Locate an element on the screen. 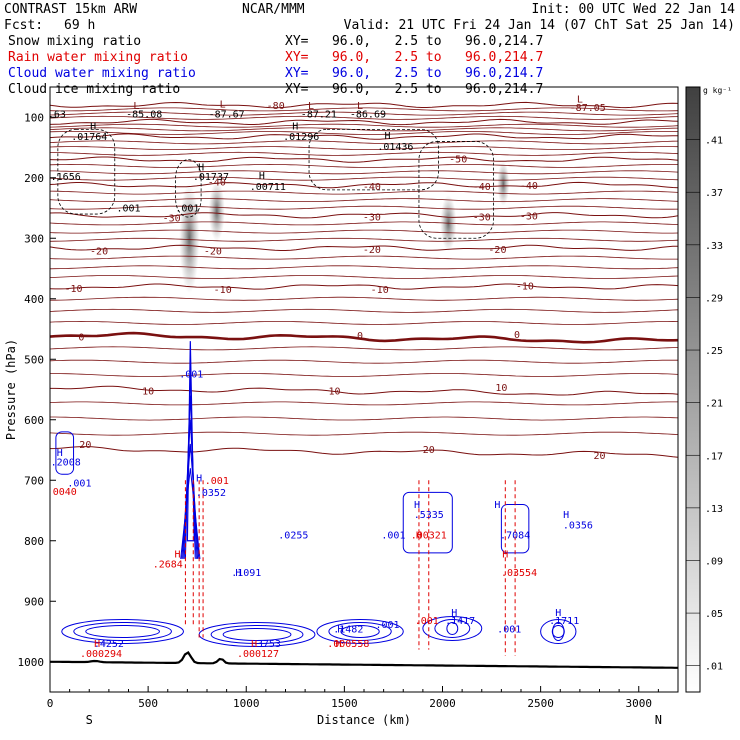 This screenshot has height=740, width=740. isotherm--40 is located at coordinates (364, 185).